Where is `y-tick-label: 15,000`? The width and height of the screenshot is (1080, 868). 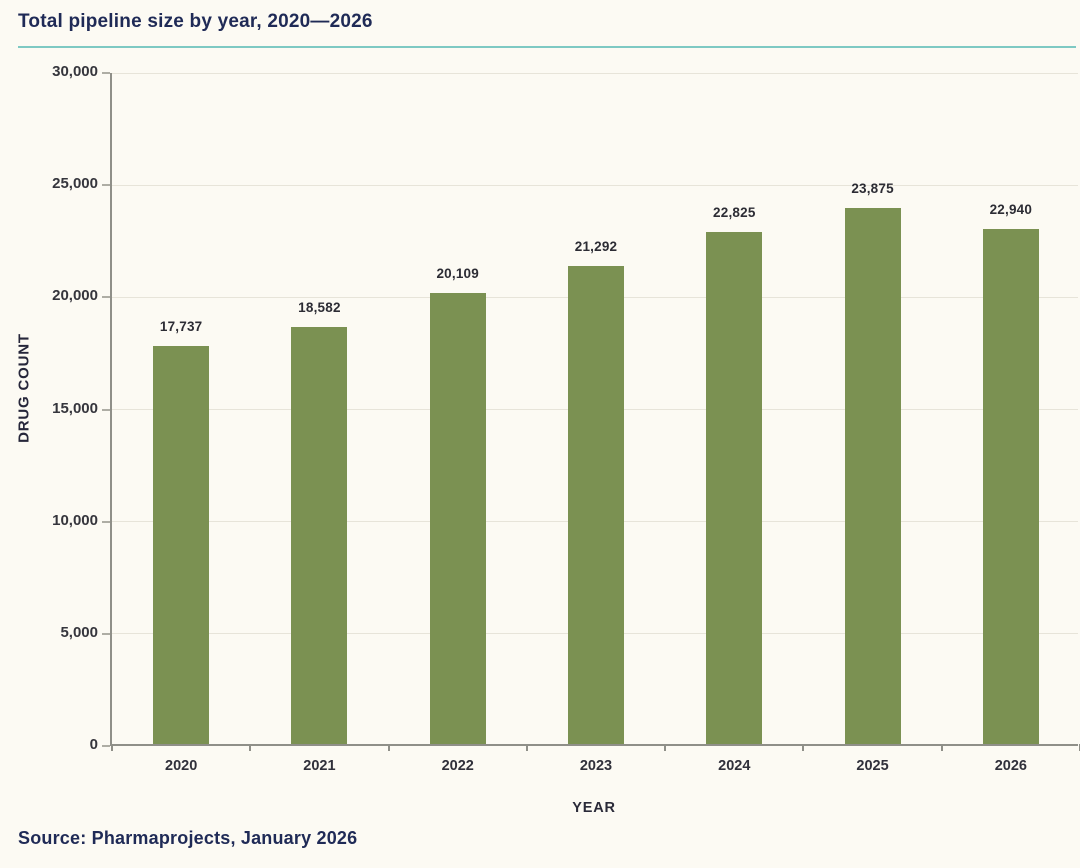 y-tick-label: 15,000 is located at coordinates (75, 408).